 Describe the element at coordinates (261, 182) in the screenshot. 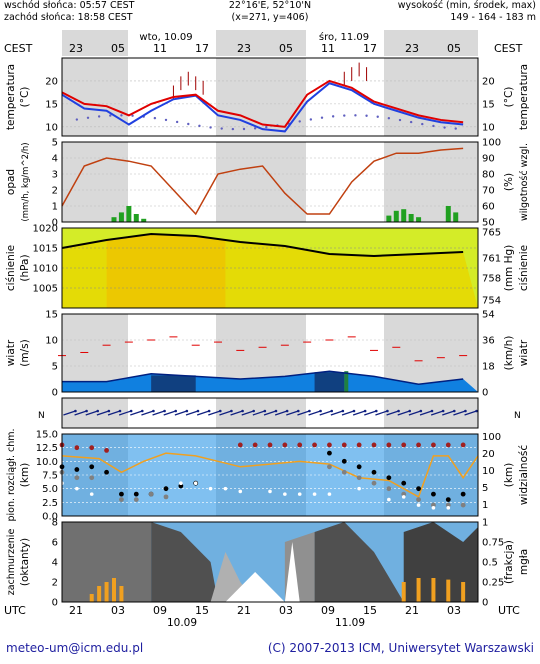

I see `night-band` at that location.